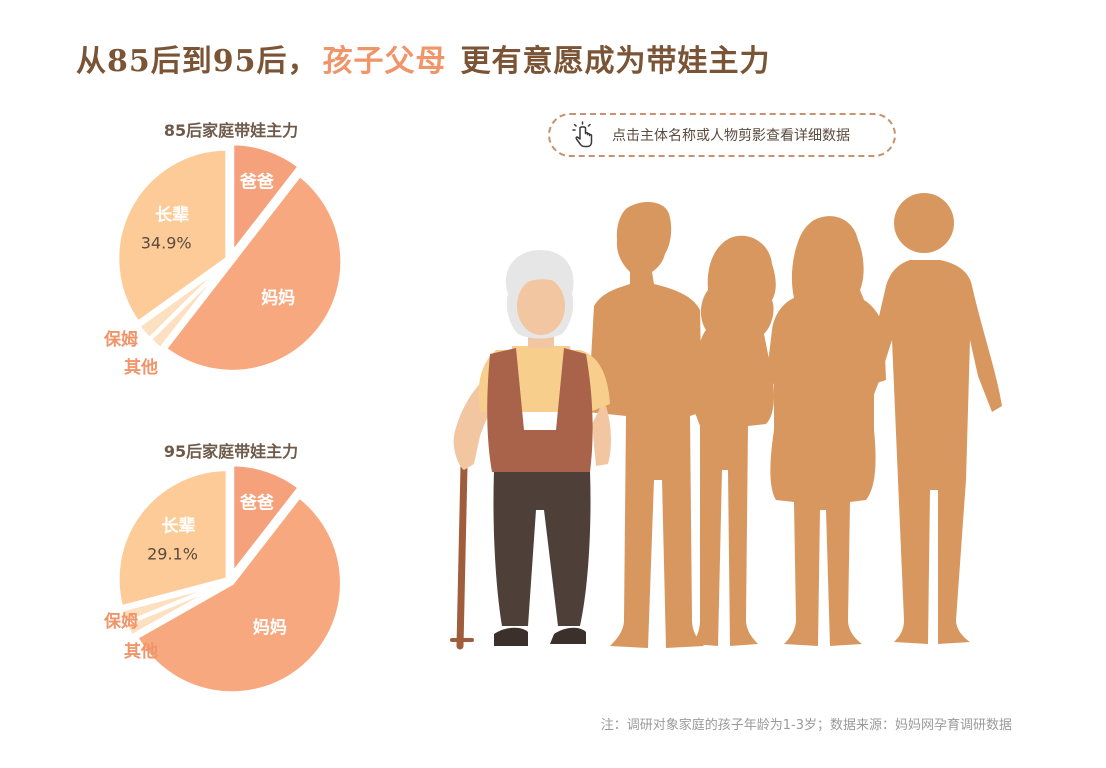  What do you see at coordinates (530, 450) in the screenshot?
I see `grandmother-figure` at bounding box center [530, 450].